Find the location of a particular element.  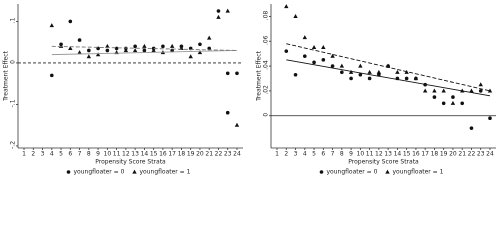

x-tick-label: 11 is located at coordinates (370, 154).